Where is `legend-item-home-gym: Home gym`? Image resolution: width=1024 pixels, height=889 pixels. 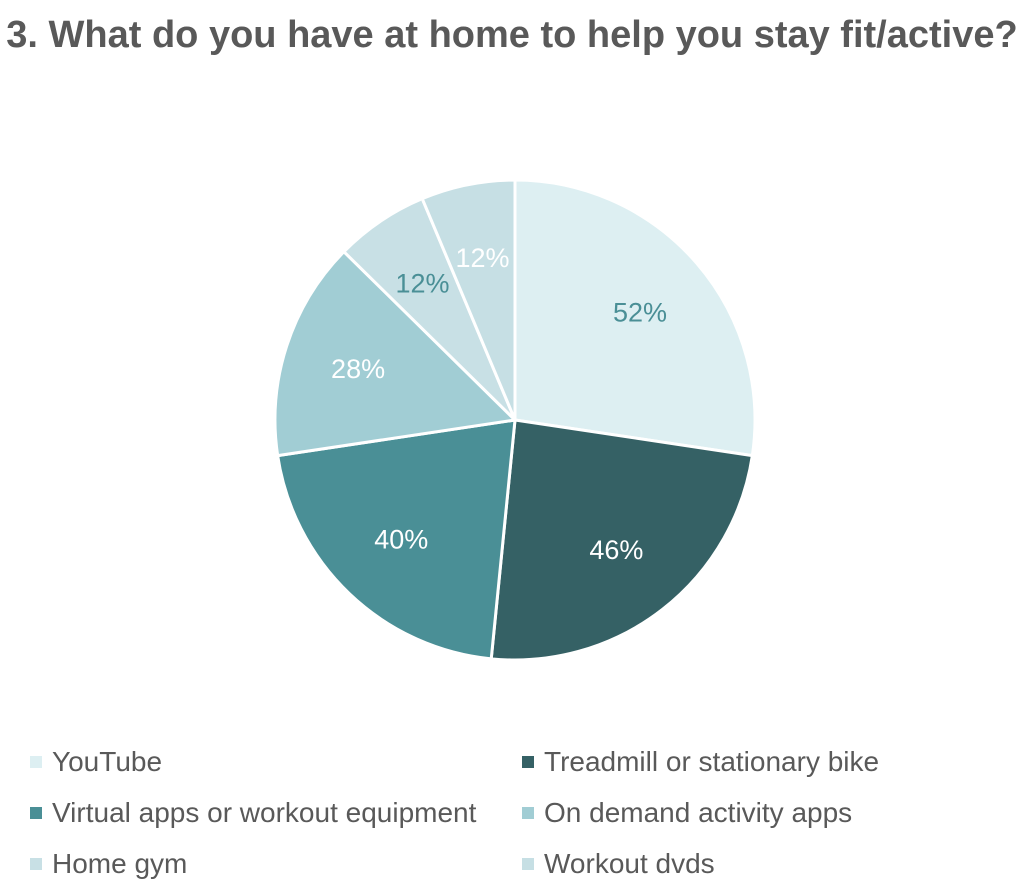
legend-item-home-gym: Home gym is located at coordinates (276, 863).